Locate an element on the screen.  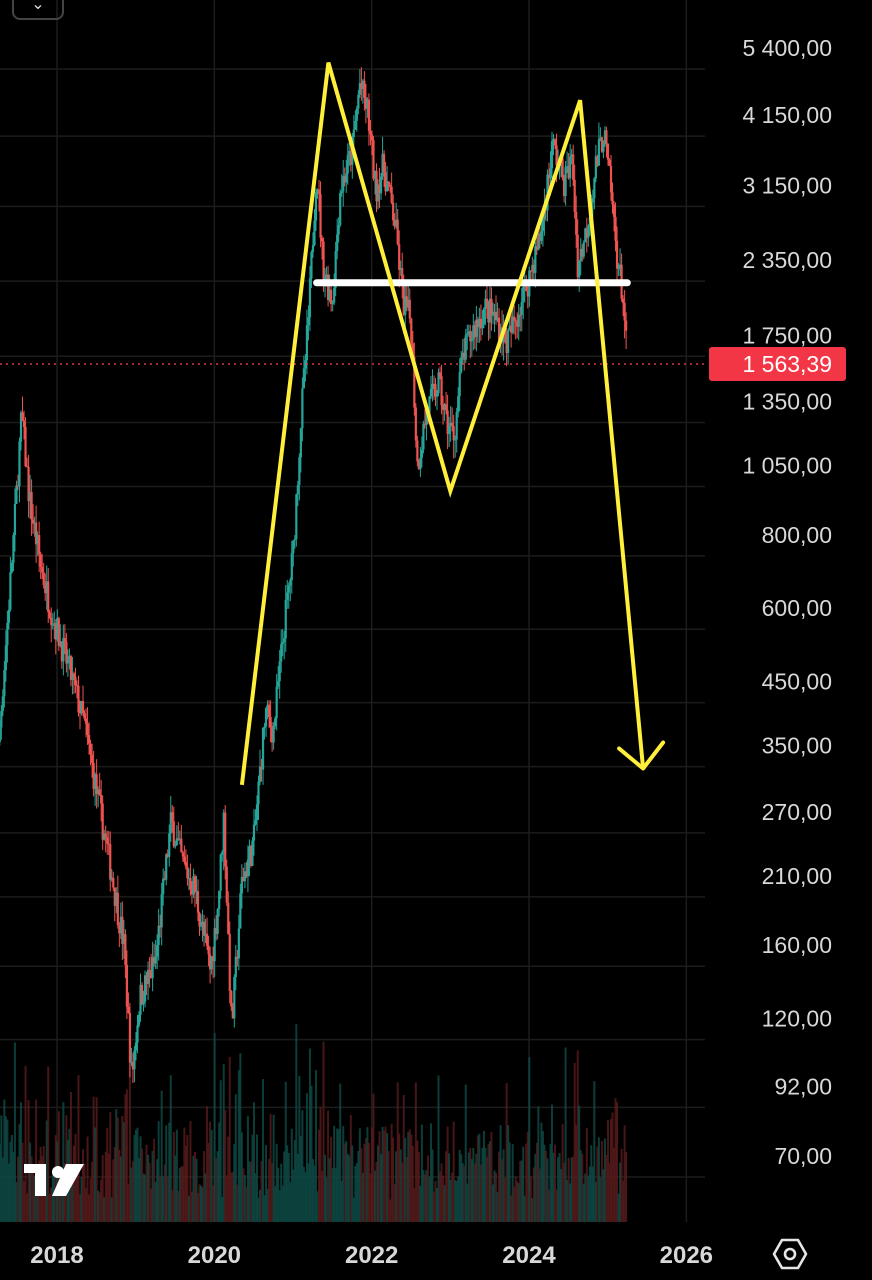
settings-hexagon-icon is located at coordinates (790, 1254).